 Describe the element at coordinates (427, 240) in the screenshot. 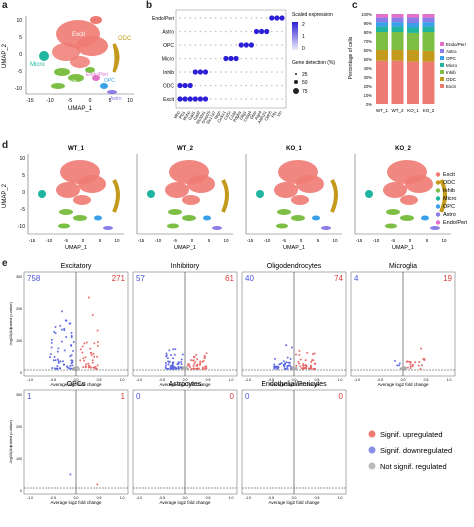

I see `umap-d-xtick: 5` at that location.